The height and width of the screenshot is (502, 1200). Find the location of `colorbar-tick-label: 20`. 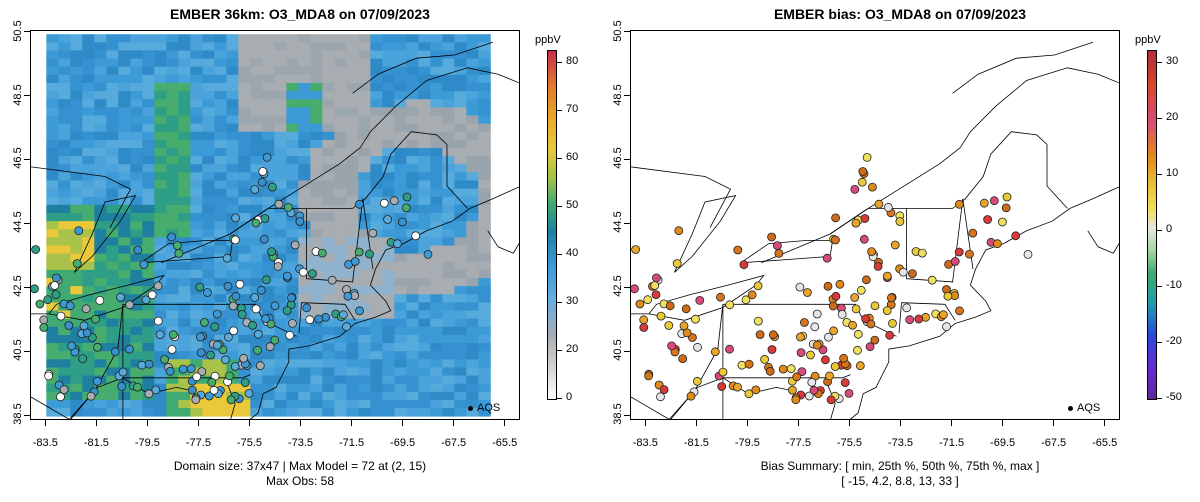

colorbar-tick-label: 20 is located at coordinates (572, 349).